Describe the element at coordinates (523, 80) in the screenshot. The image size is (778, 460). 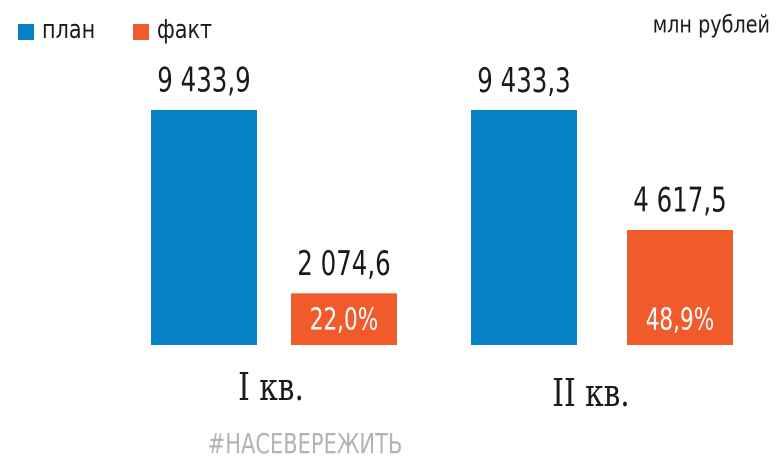
I see `value-label: 9 433,3` at that location.